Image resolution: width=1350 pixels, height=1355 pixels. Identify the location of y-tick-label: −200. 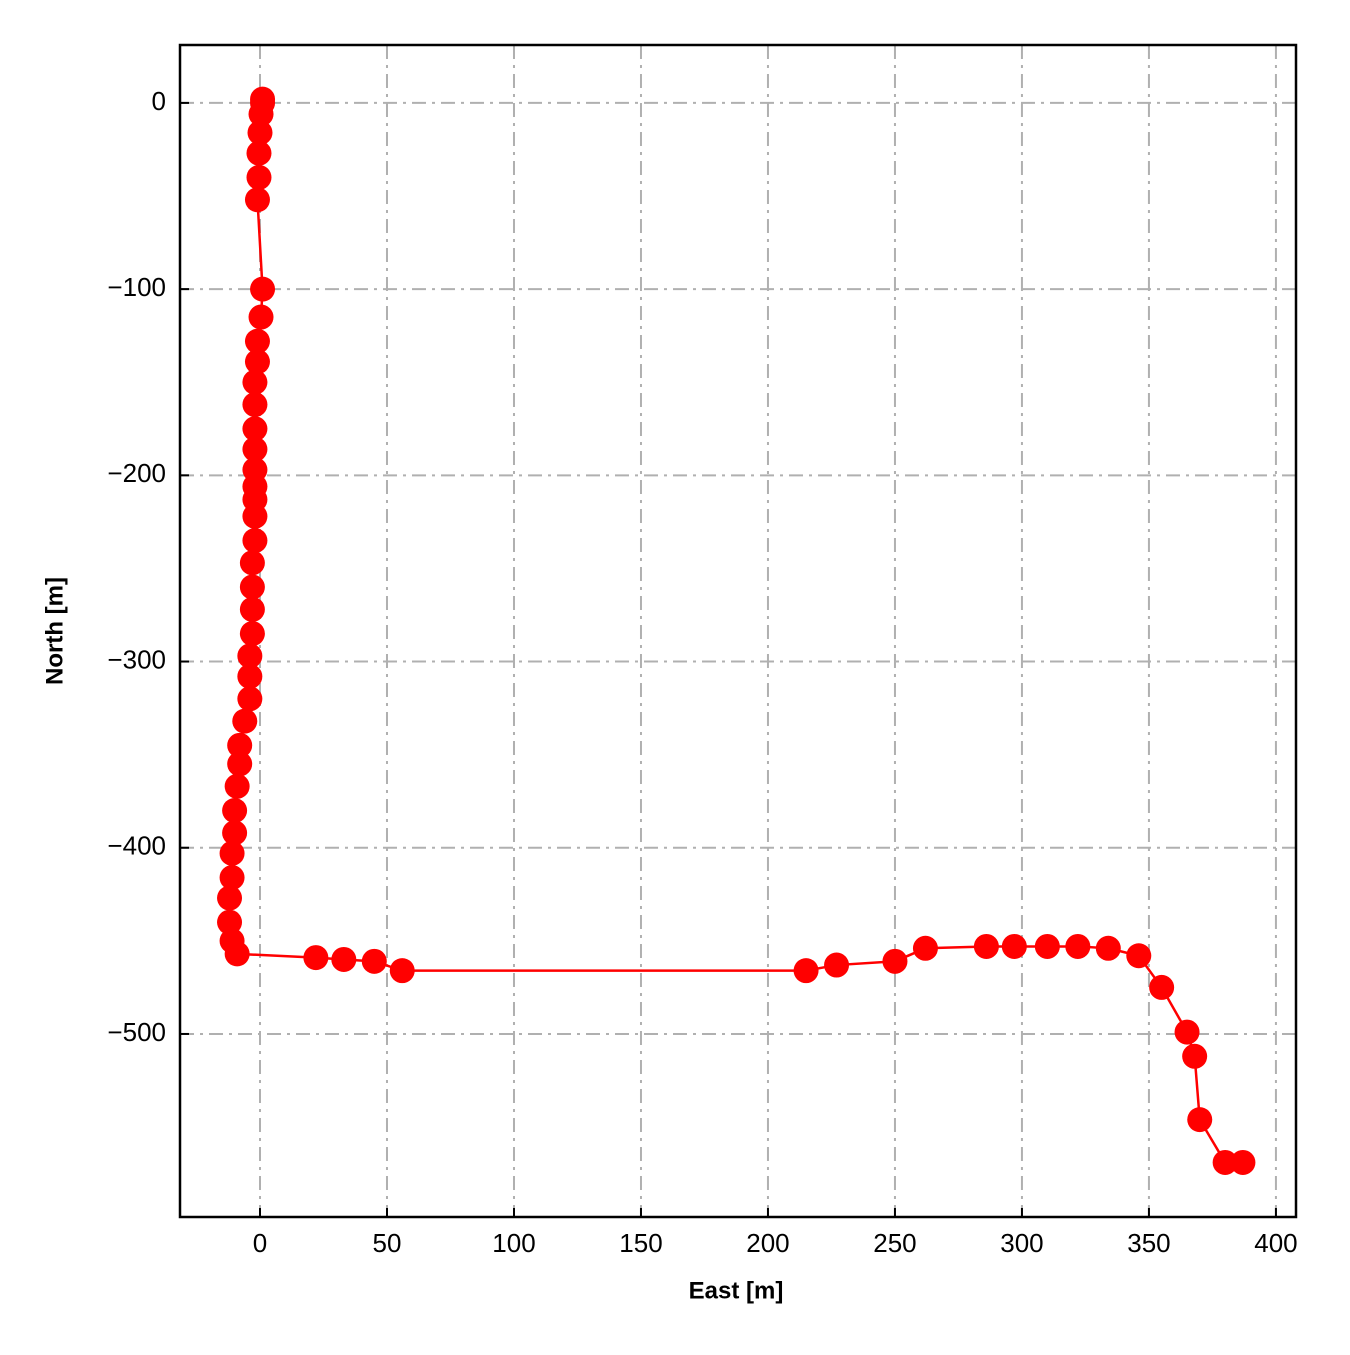
(136, 473).